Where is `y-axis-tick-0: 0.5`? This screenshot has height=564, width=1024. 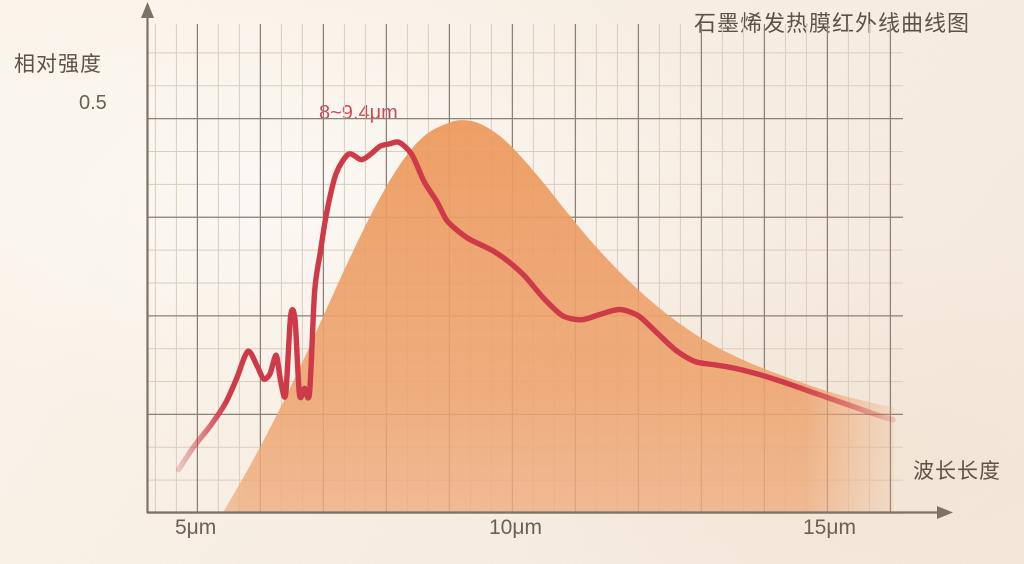
y-axis-tick-0: 0.5 is located at coordinates (93, 103).